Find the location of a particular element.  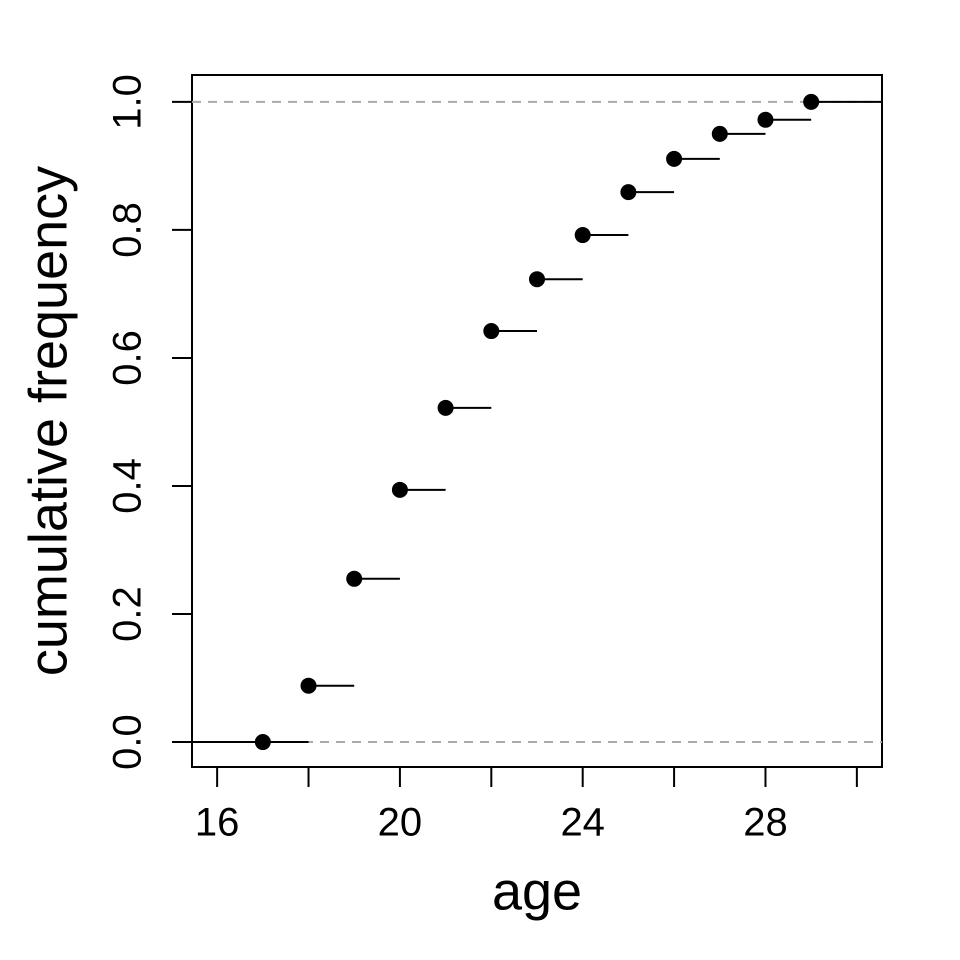

x-tick-label: 24 is located at coordinates (582, 823).